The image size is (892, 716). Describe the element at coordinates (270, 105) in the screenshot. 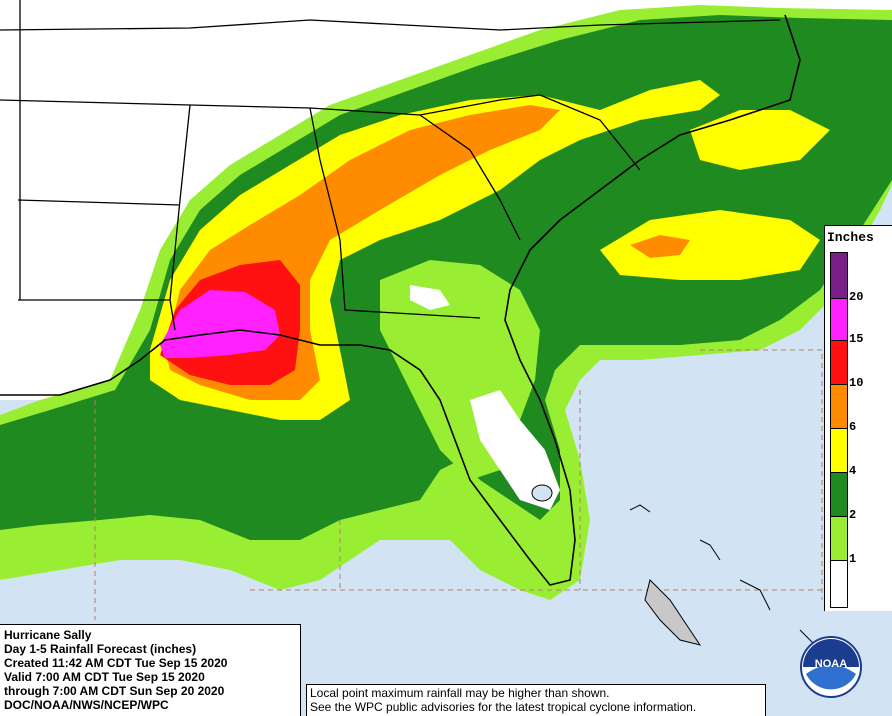

I see `border-tn-south` at that location.